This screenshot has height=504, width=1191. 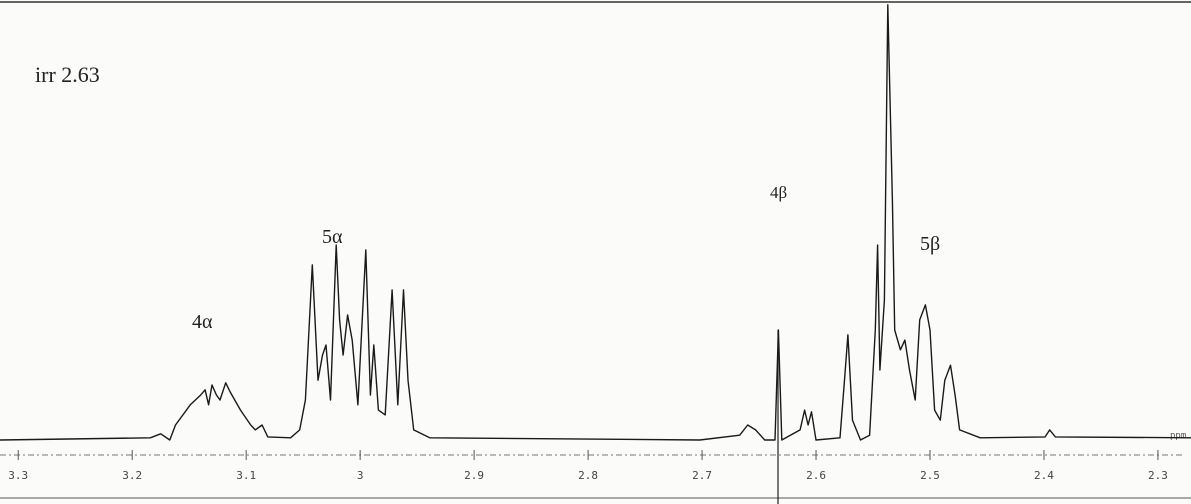 What do you see at coordinates (67, 74) in the screenshot?
I see `annotation: irr 2.63` at bounding box center [67, 74].